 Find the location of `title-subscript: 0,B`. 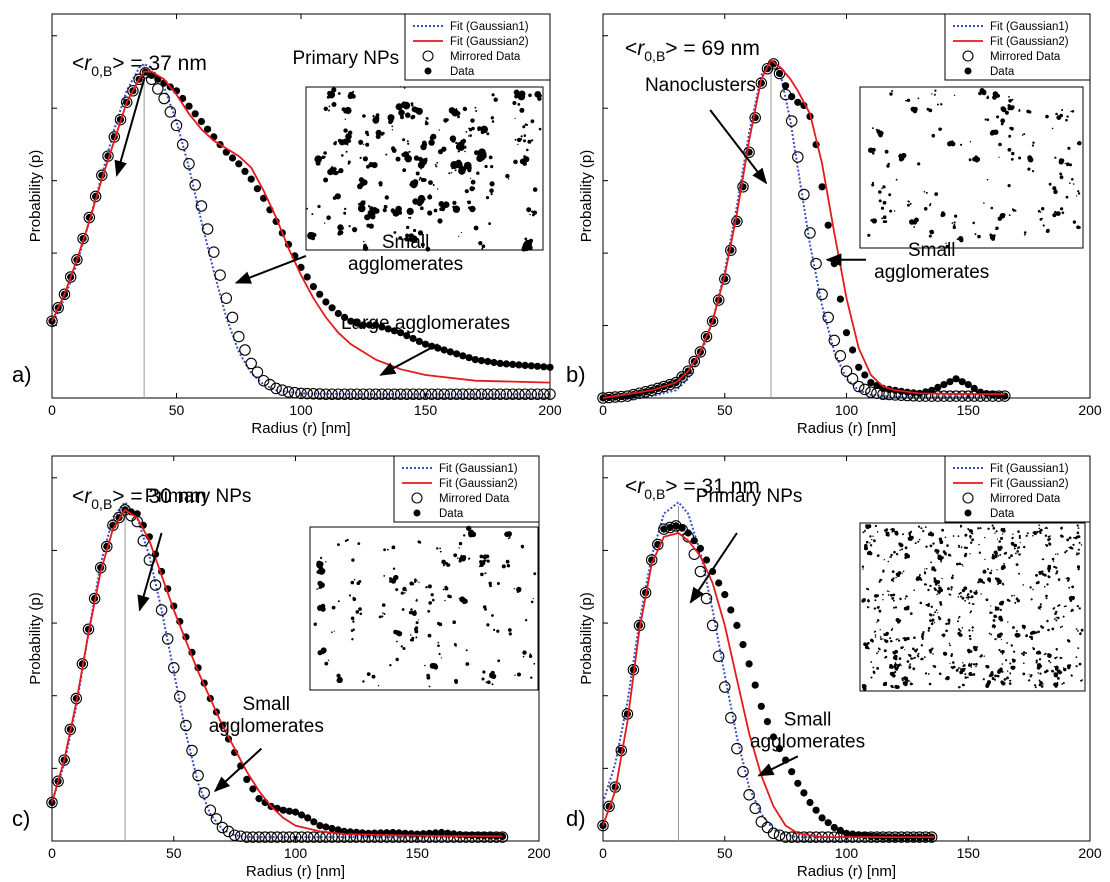

title-subscript: 0,B is located at coordinates (654, 494).